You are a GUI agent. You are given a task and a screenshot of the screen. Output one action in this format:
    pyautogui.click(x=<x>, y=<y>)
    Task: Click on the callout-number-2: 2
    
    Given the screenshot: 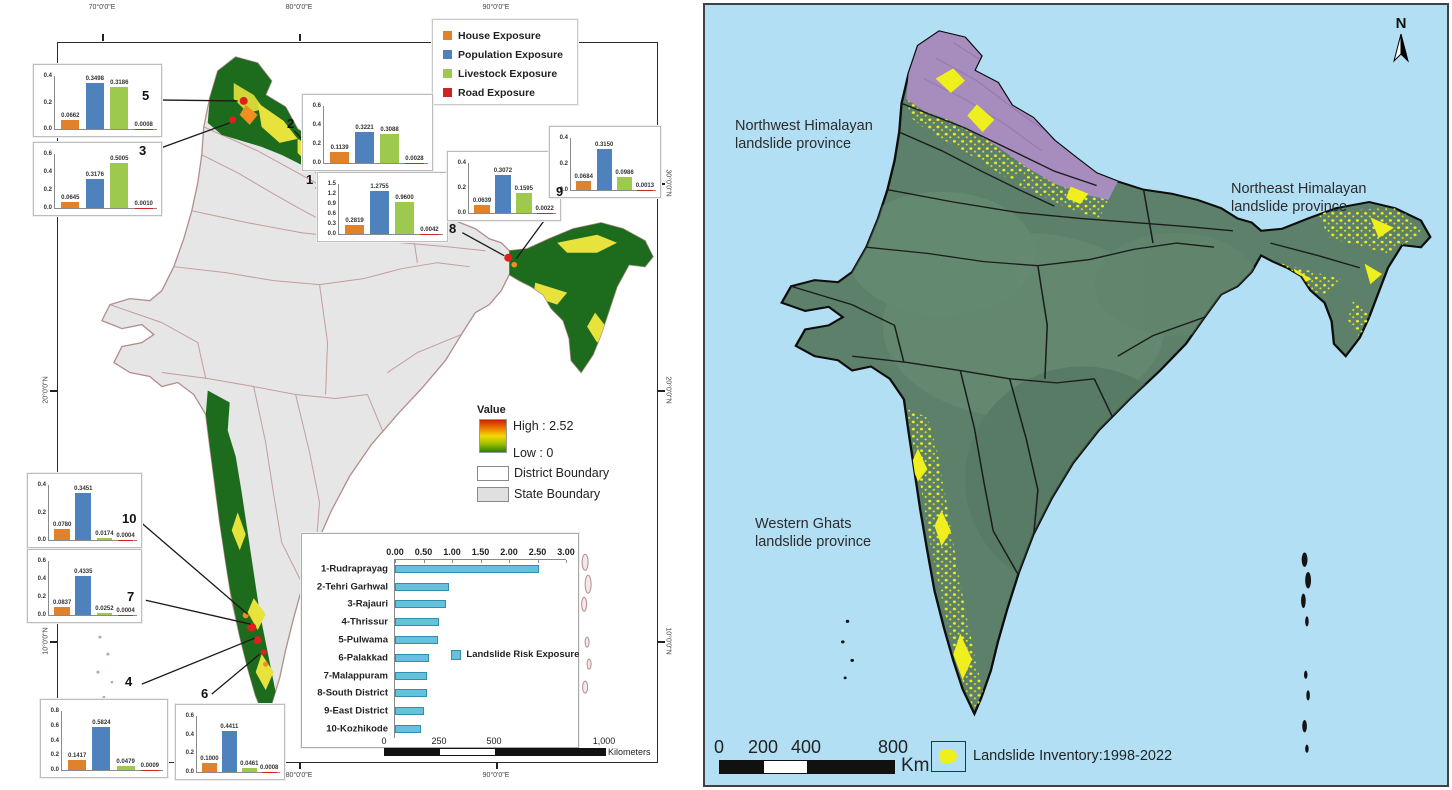 What is the action you would take?
    pyautogui.click(x=291, y=123)
    